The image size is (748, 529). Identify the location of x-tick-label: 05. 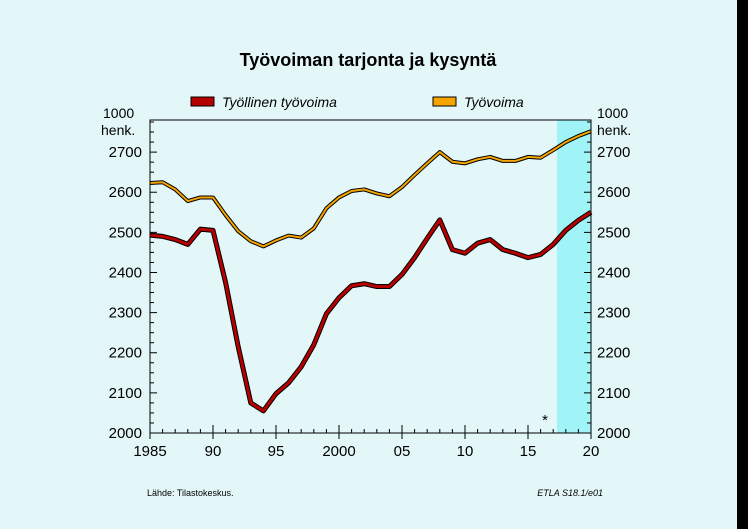
(402, 451).